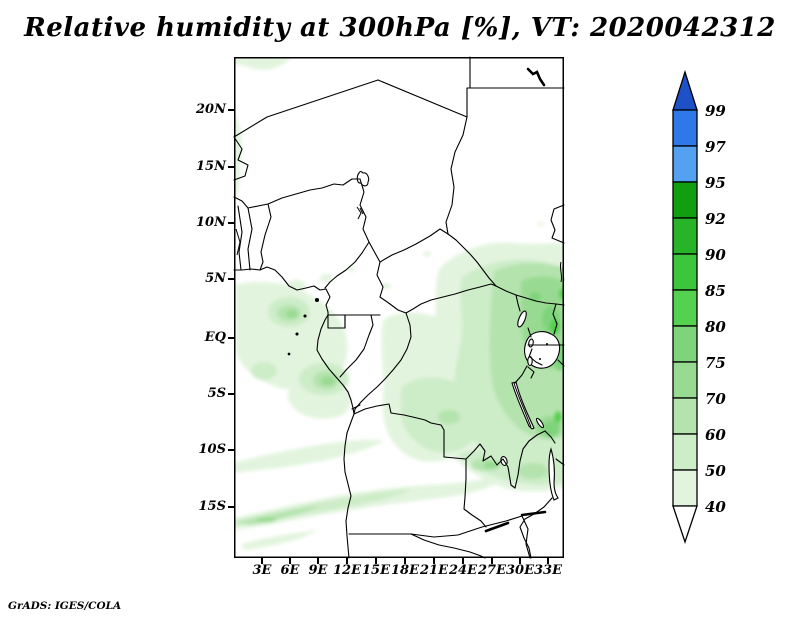 The width and height of the screenshot is (800, 618). Describe the element at coordinates (715, 183) in the screenshot. I see `colorbar-label: 95` at that location.